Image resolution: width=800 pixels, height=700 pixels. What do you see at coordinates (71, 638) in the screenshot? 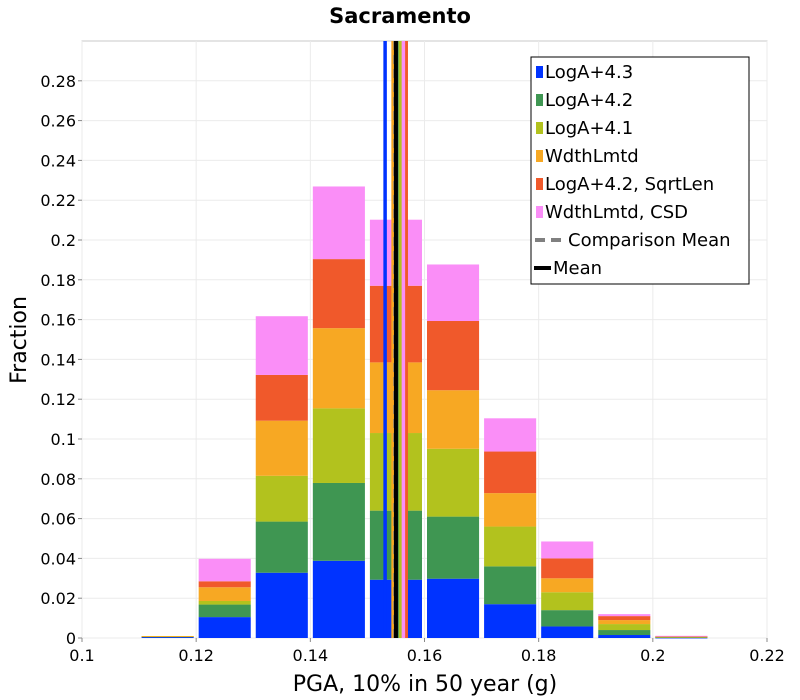
I see `y-tick-label: 0` at bounding box center [71, 638].